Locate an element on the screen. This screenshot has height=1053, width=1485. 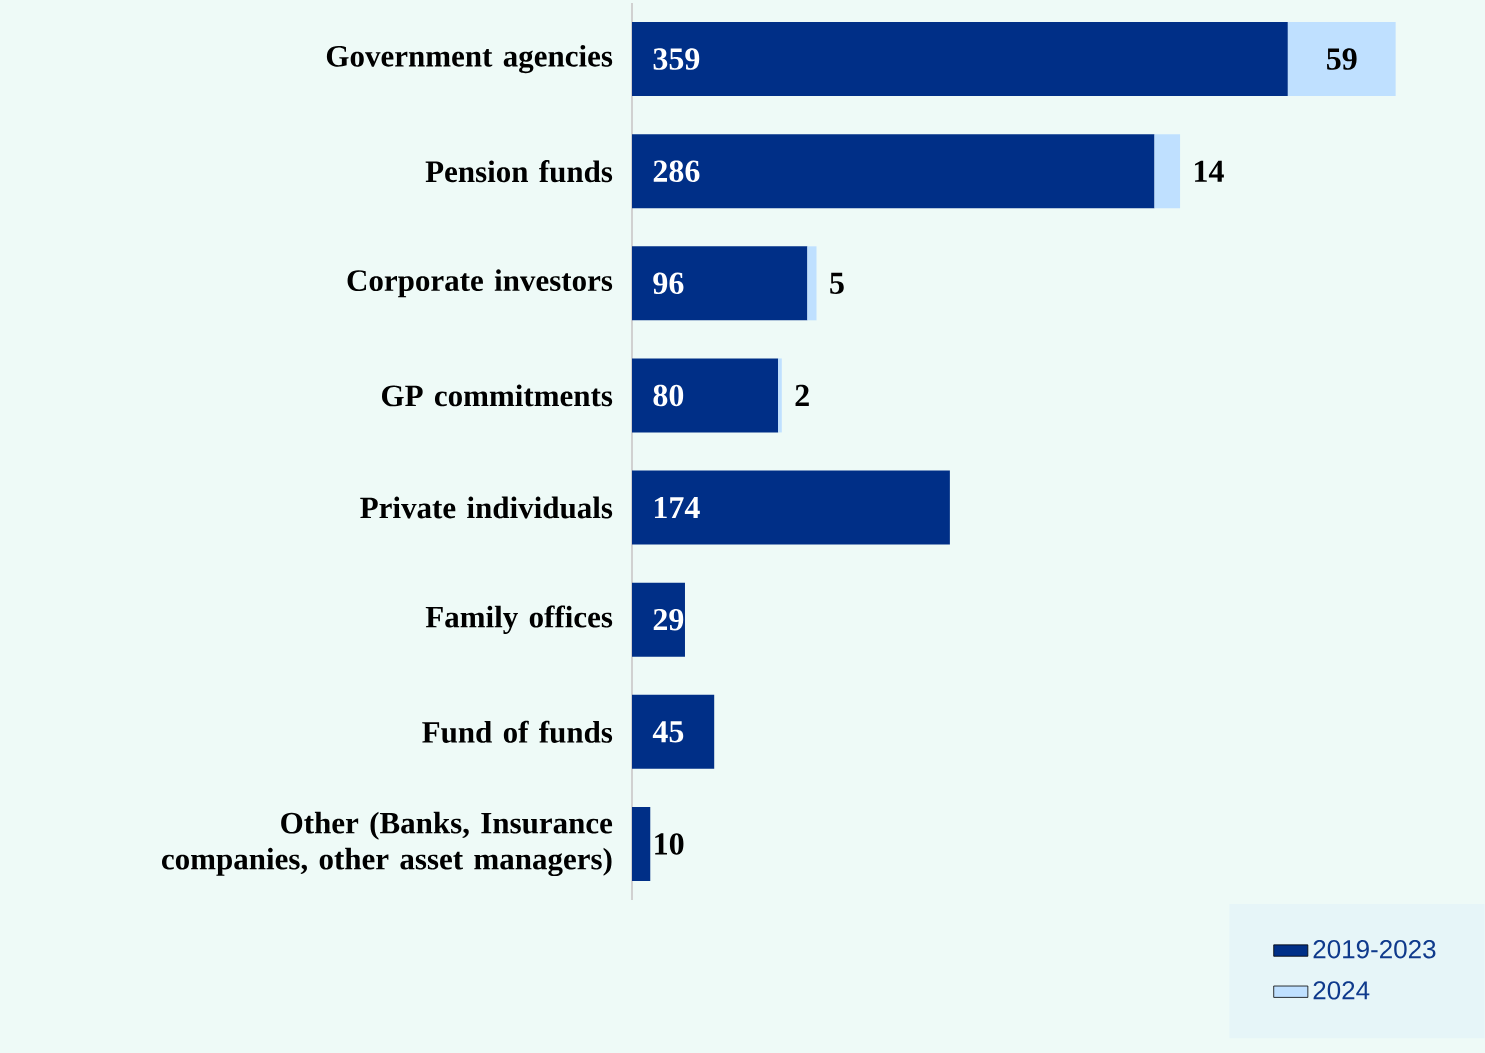
data-label: 59 is located at coordinates (1342, 59).